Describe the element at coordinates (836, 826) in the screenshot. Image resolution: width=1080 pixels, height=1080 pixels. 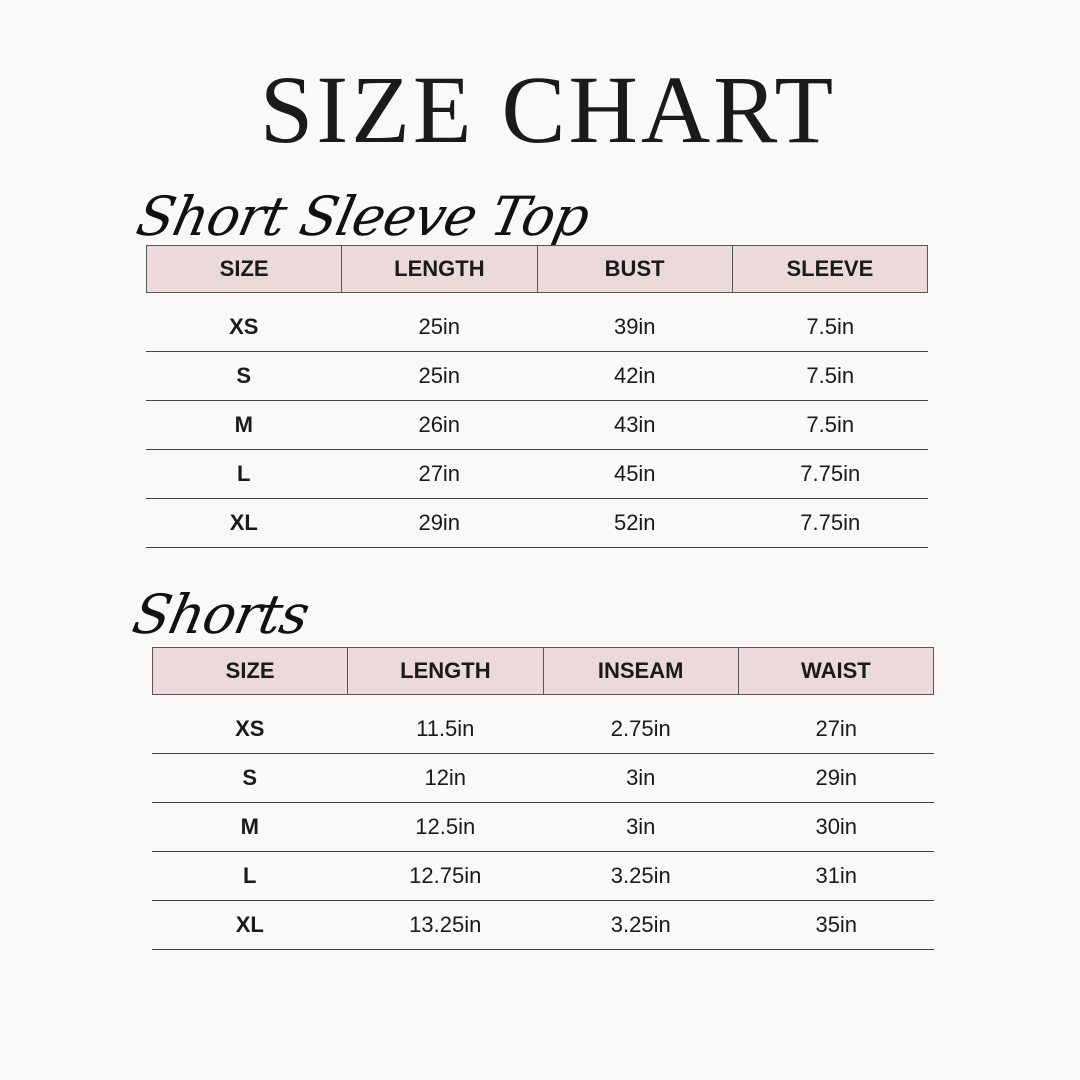
I see `measurement-cell: 30in` at that location.